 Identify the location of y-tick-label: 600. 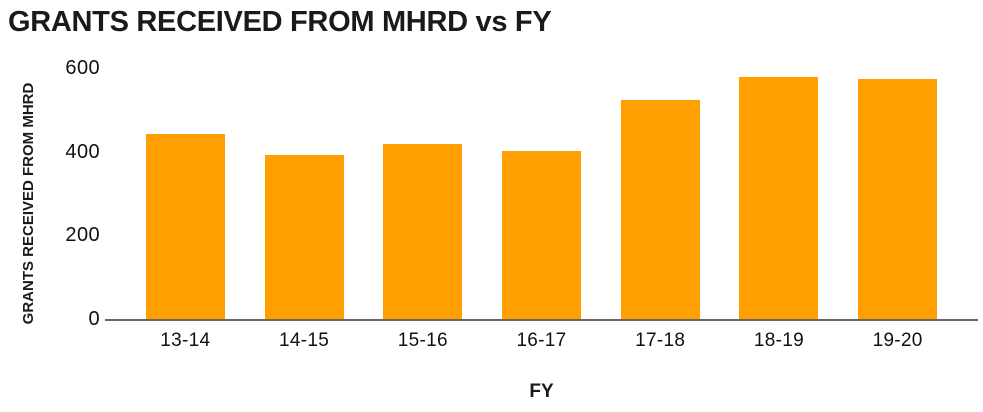
(82, 68).